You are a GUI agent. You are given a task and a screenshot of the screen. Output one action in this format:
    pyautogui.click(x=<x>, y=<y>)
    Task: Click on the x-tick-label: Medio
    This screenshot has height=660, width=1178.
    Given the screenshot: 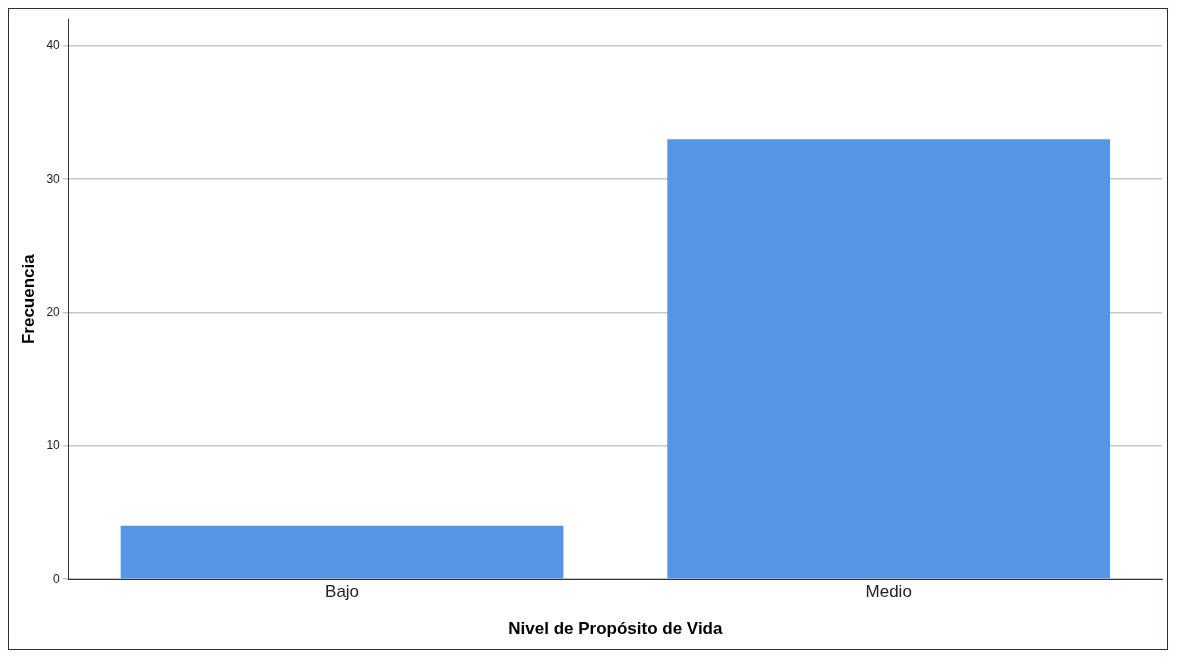 What is the action you would take?
    pyautogui.click(x=888, y=592)
    